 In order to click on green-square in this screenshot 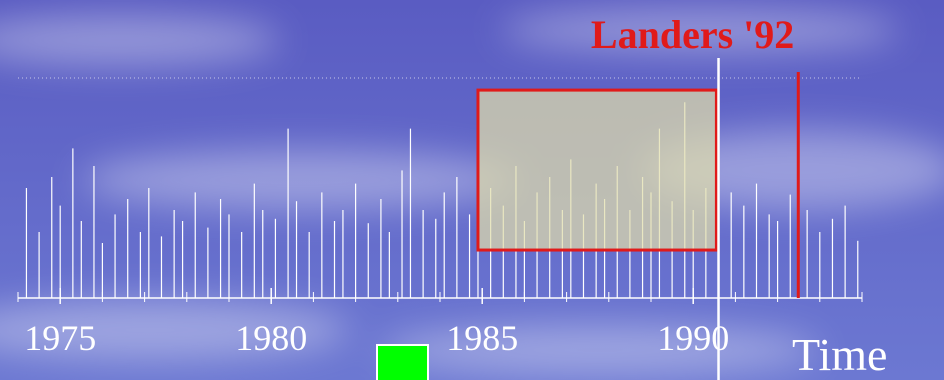, I will do `click(402, 362)`.